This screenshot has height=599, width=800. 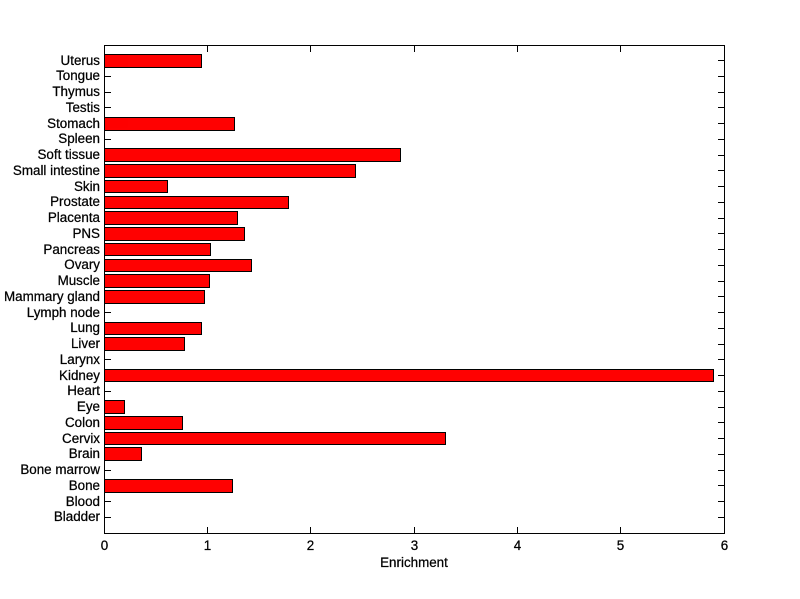 I want to click on svg-text: 2, so click(x=310, y=545).